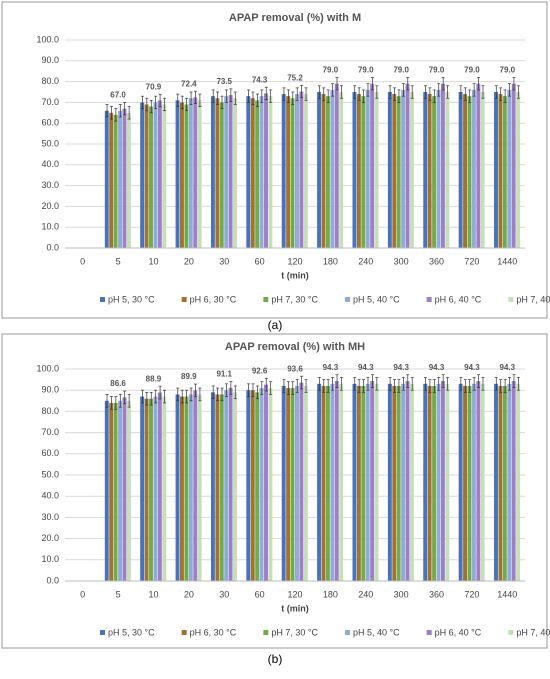 The image size is (550, 679). Describe the element at coordinates (224, 81) in the screenshot. I see `value-label: 73.5` at that location.